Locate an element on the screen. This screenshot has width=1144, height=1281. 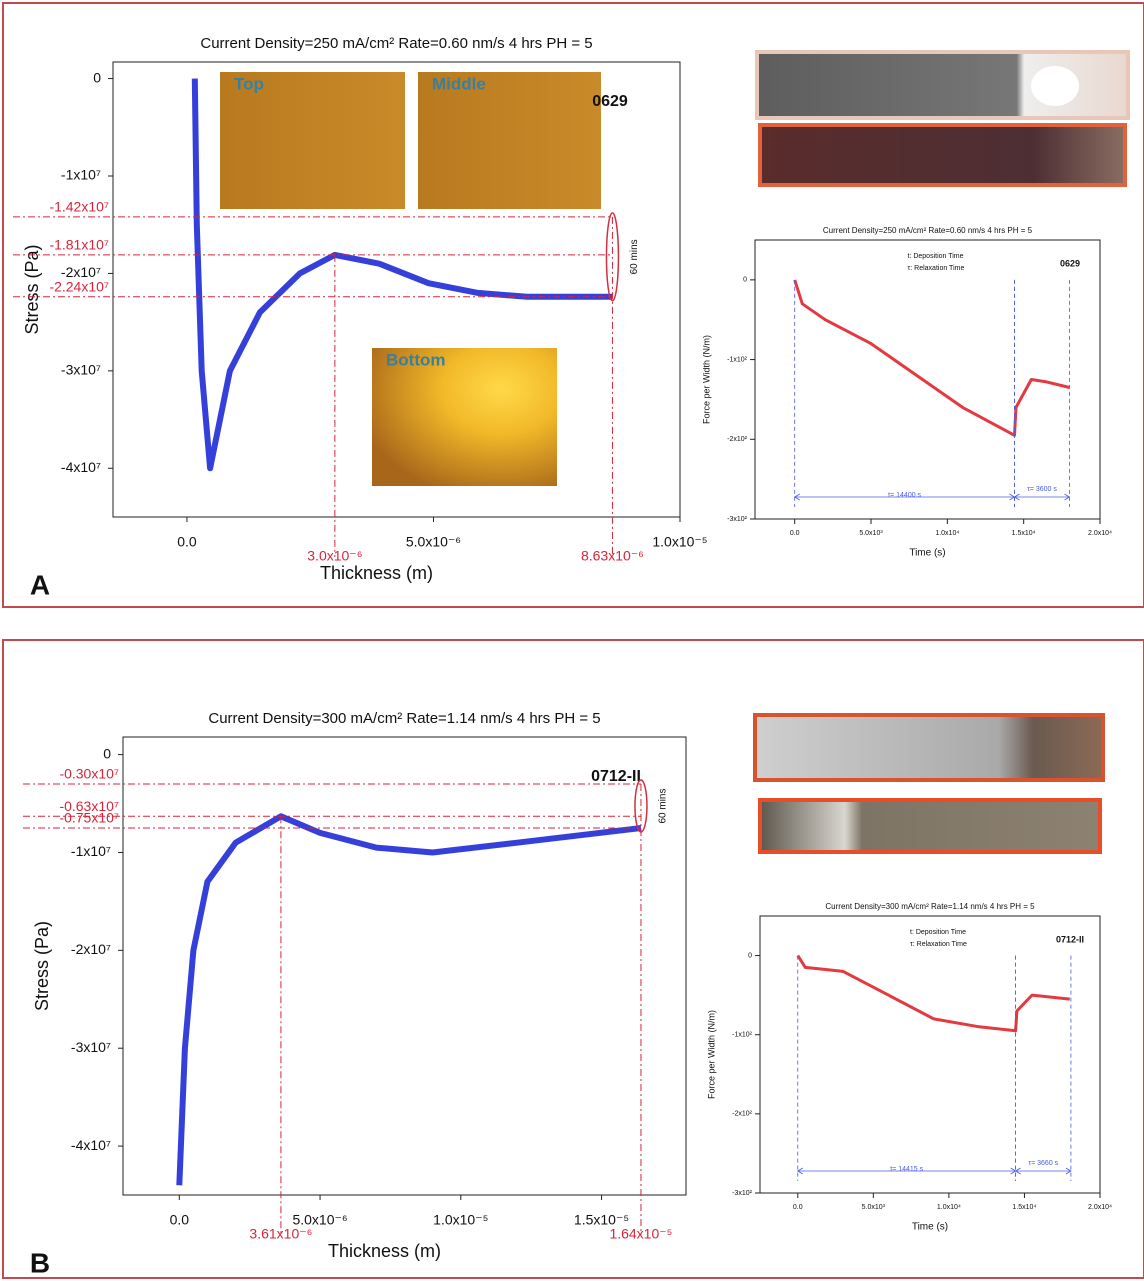
ref-label: -0.30x10⁷ is located at coordinates (89, 774).